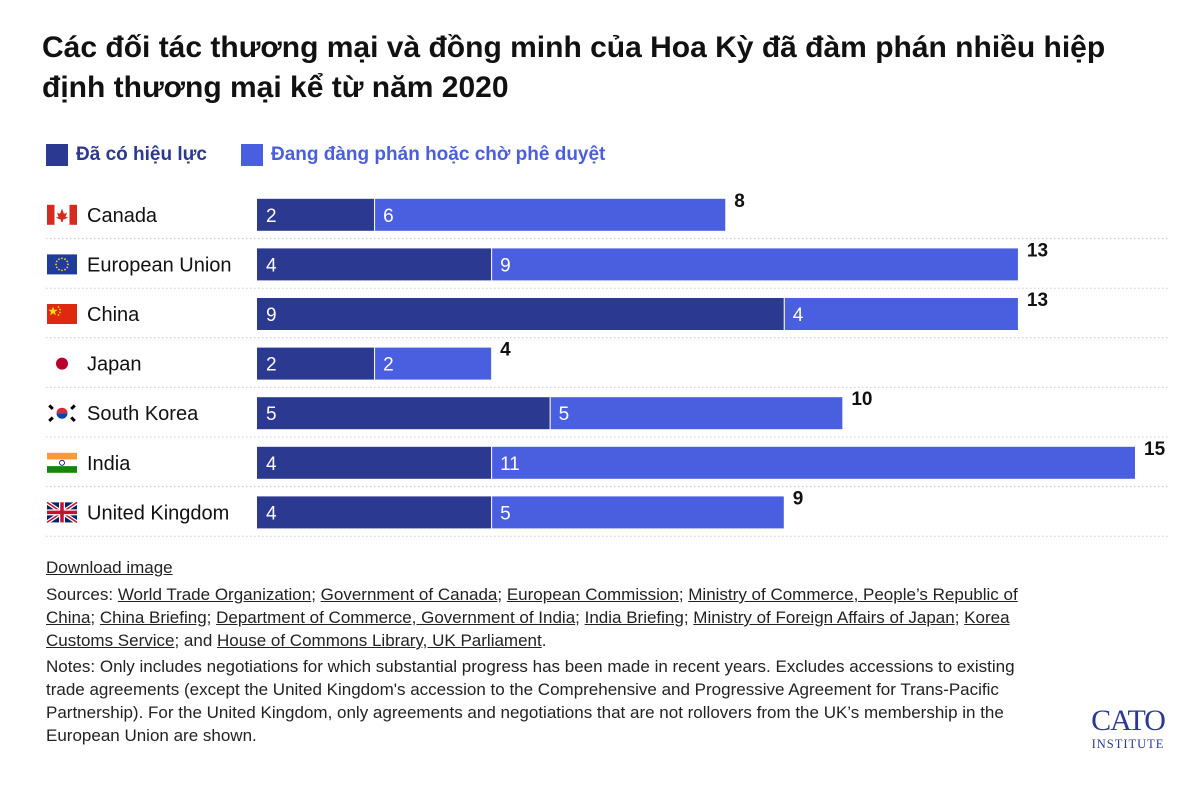 The width and height of the screenshot is (1200, 796). I want to click on legend-item-pending: Đang đàng phán hoặc chờ phê duyệt, so click(423, 155).